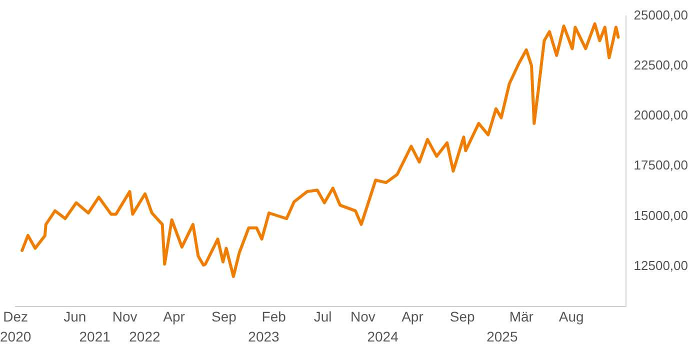 This screenshot has height=350, width=700. I want to click on x2-tick-label: 2020, so click(16, 336).